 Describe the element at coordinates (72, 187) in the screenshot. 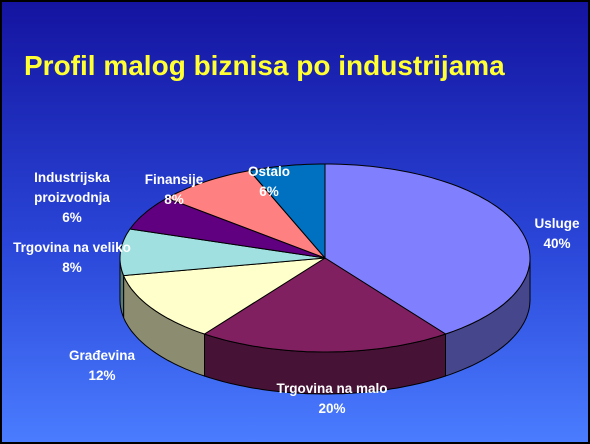

I see `category-label: Industrijska proizvodnja` at that location.